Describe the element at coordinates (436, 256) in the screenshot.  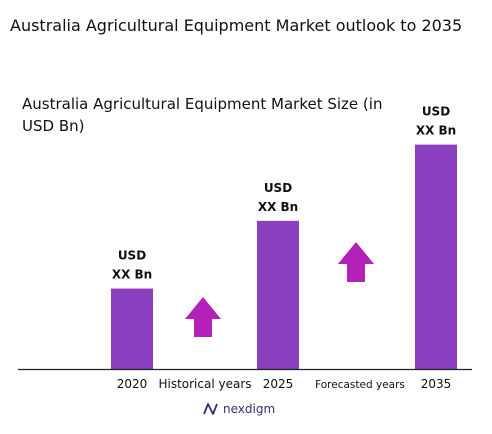
I see `bar-2035` at that location.